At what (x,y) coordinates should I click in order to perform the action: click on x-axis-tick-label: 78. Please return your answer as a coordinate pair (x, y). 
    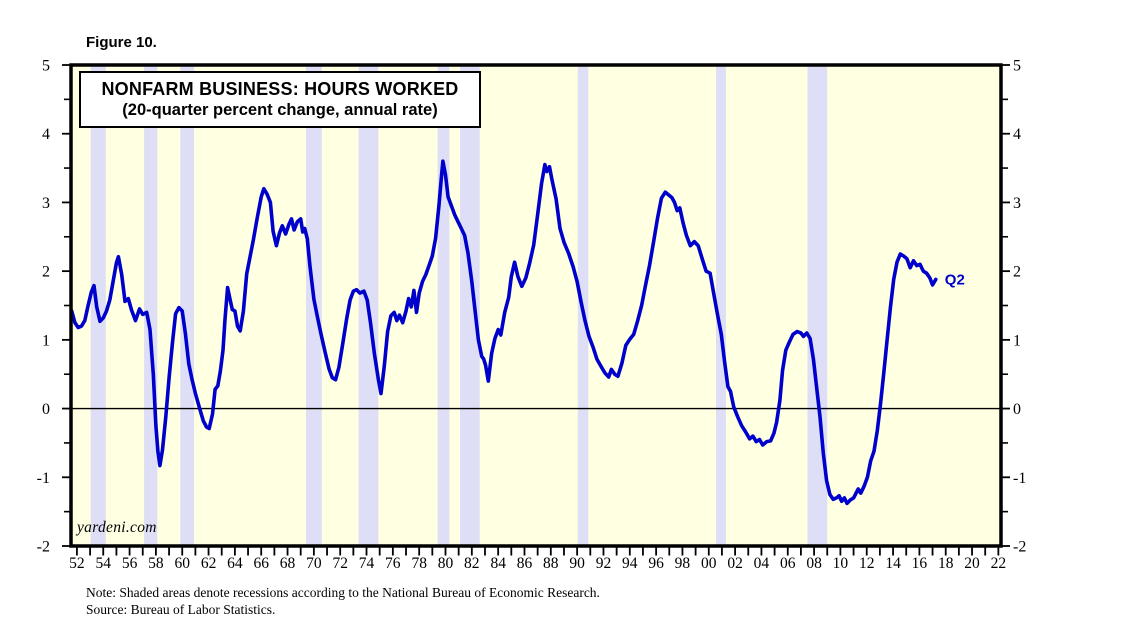
    Looking at the image, I should click on (419, 563).